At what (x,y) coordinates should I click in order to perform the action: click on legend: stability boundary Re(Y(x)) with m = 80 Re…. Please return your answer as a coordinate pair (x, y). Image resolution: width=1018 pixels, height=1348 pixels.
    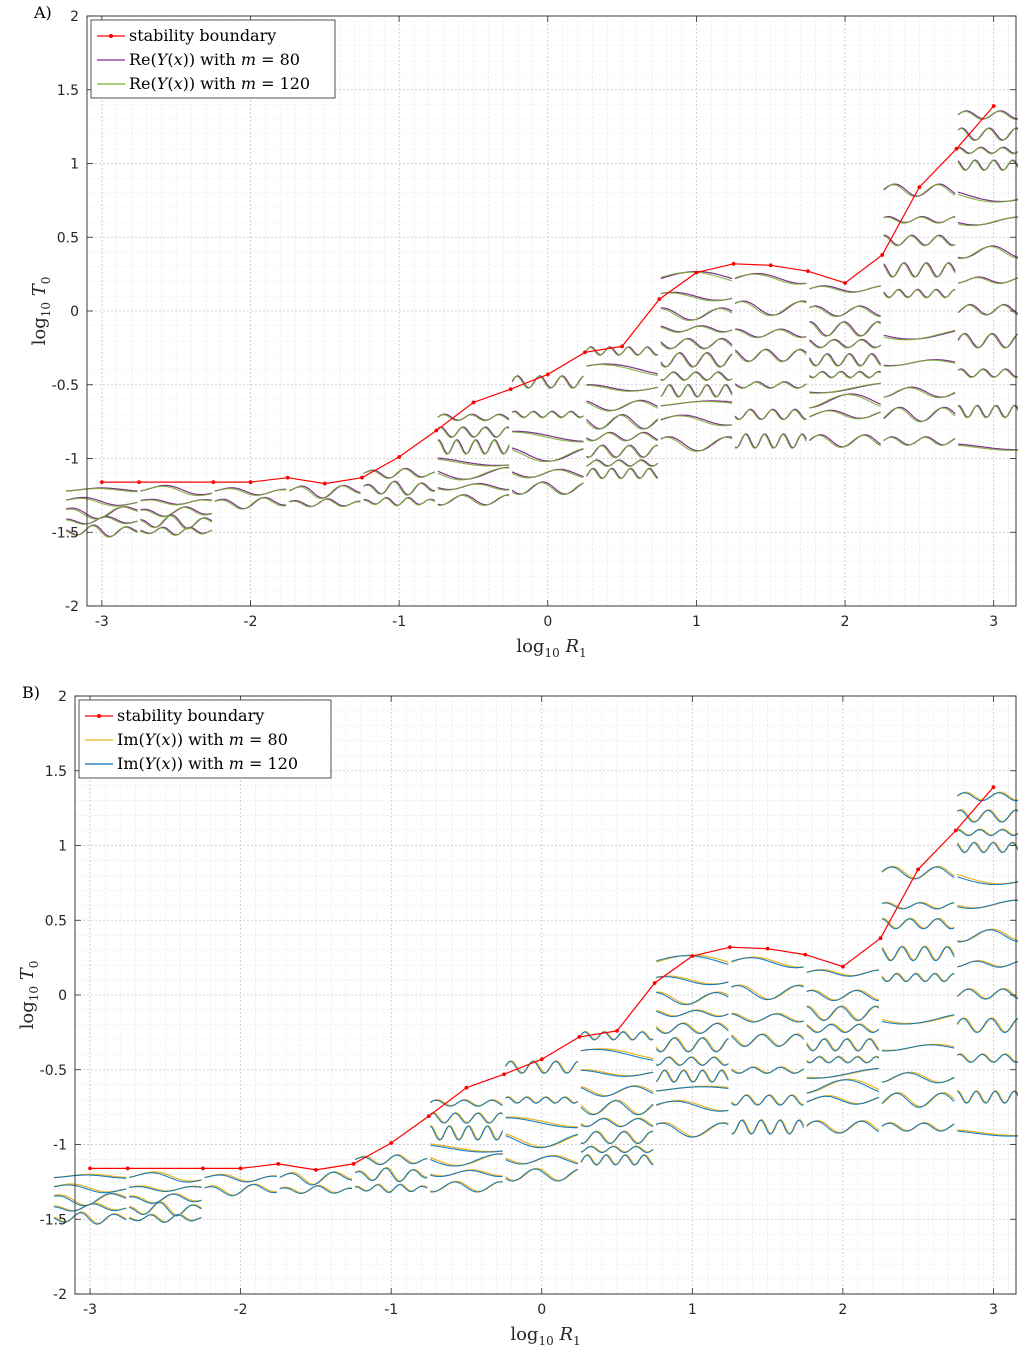
    Looking at the image, I should click on (213, 59).